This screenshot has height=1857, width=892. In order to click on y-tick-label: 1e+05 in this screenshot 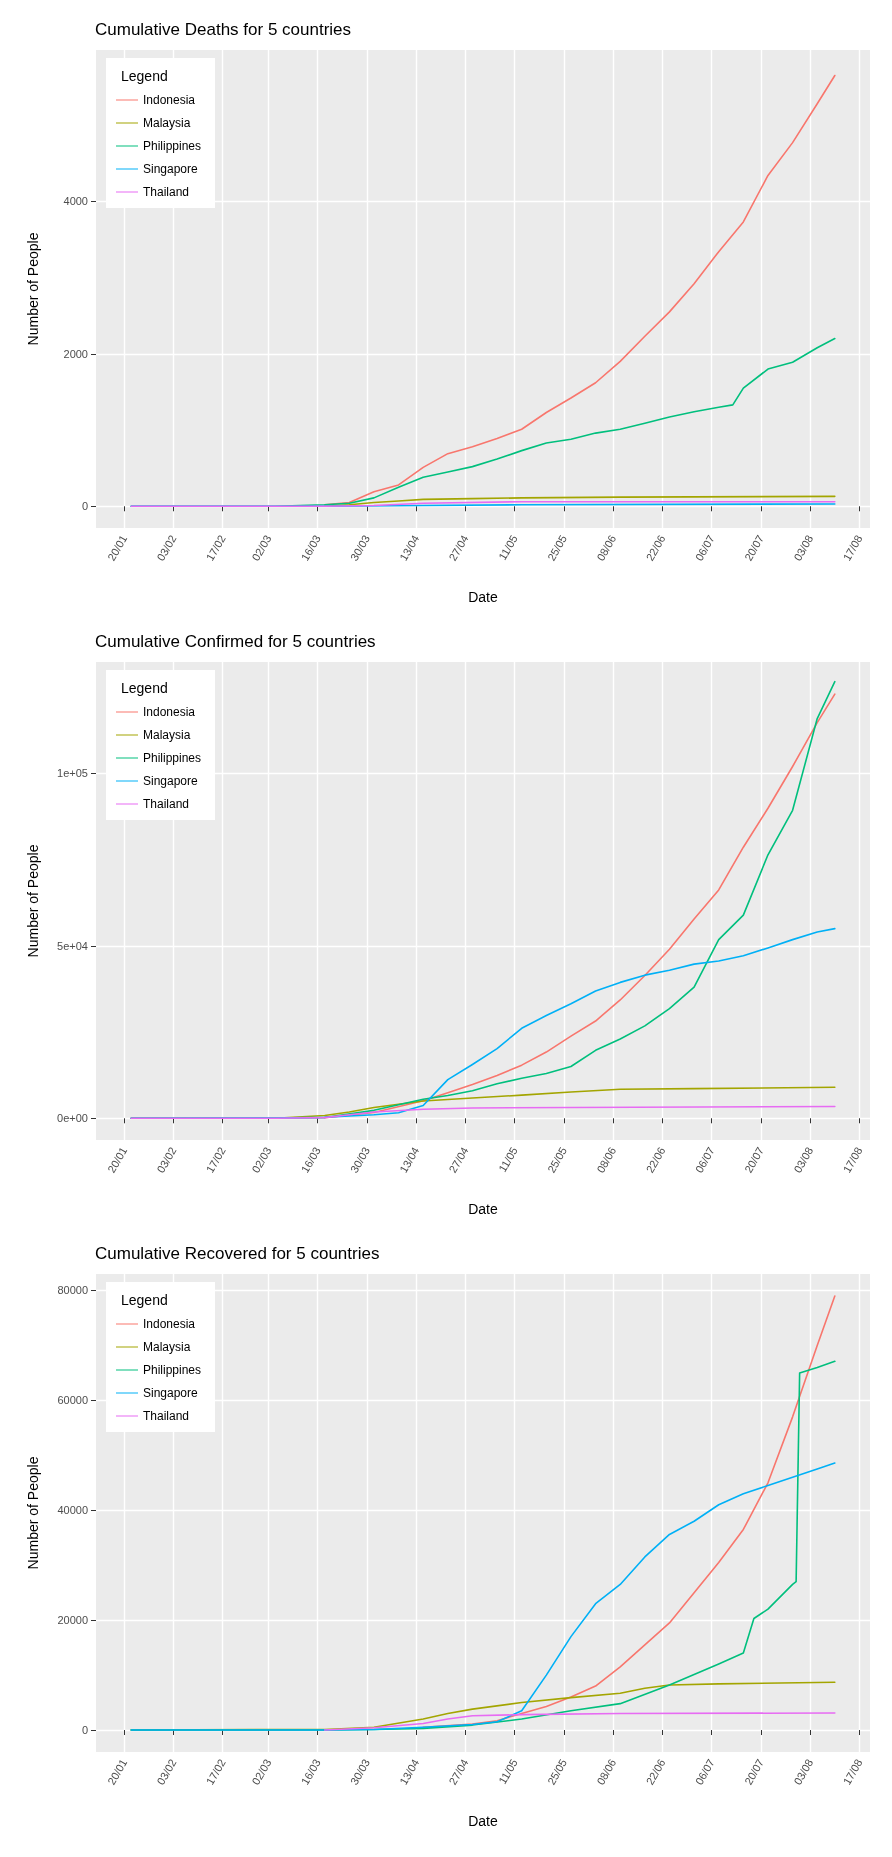, I will do `click(72, 773)`.